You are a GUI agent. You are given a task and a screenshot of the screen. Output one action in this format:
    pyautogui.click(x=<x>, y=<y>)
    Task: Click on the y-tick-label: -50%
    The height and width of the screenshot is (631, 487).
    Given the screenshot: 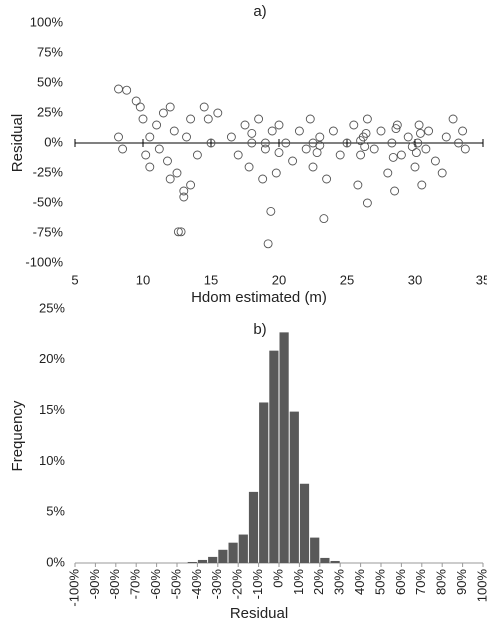 What is the action you would take?
    pyautogui.click(x=48, y=201)
    